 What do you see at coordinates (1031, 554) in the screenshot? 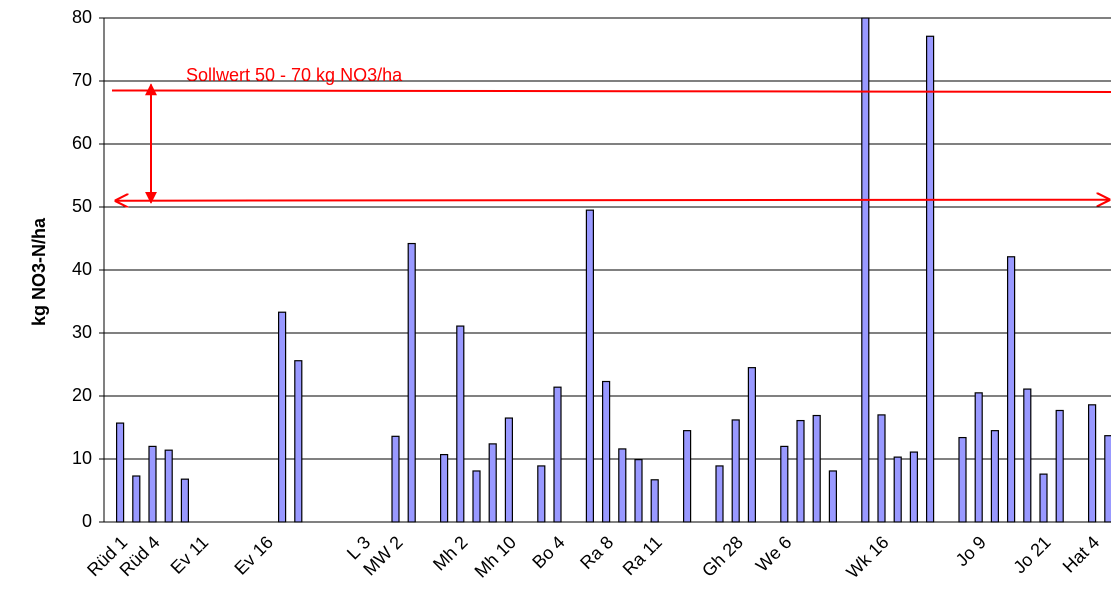
I see `x-tick-label: Jo 21` at bounding box center [1031, 554].